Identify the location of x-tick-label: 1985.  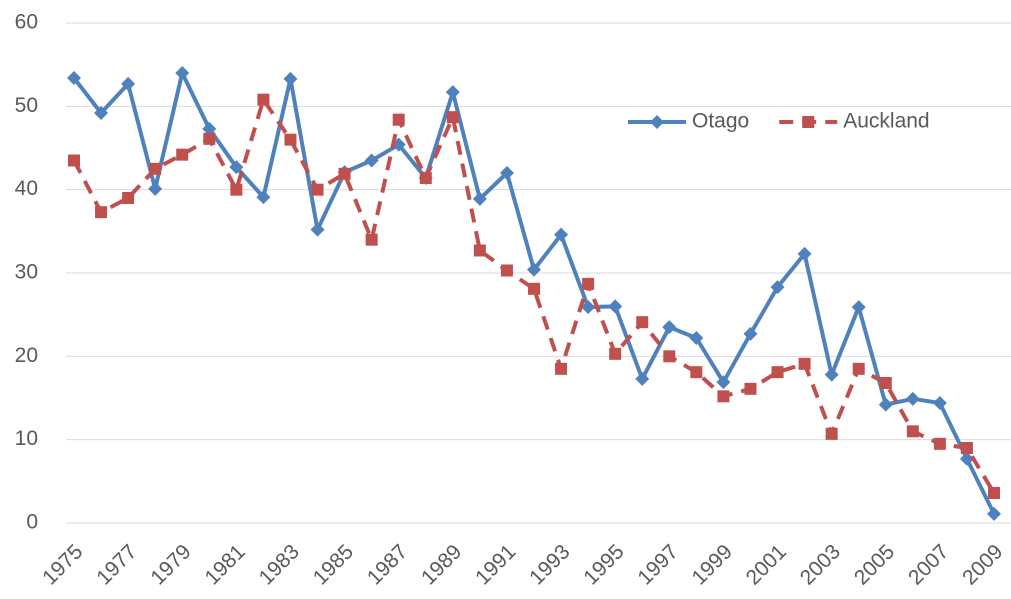
(333, 564).